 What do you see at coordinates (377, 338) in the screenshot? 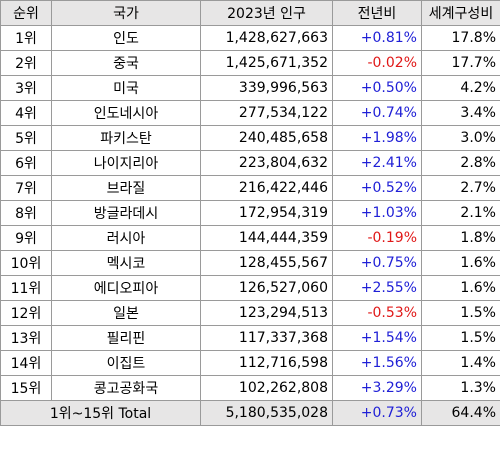
I see `change-cell: +1.54%` at bounding box center [377, 338].